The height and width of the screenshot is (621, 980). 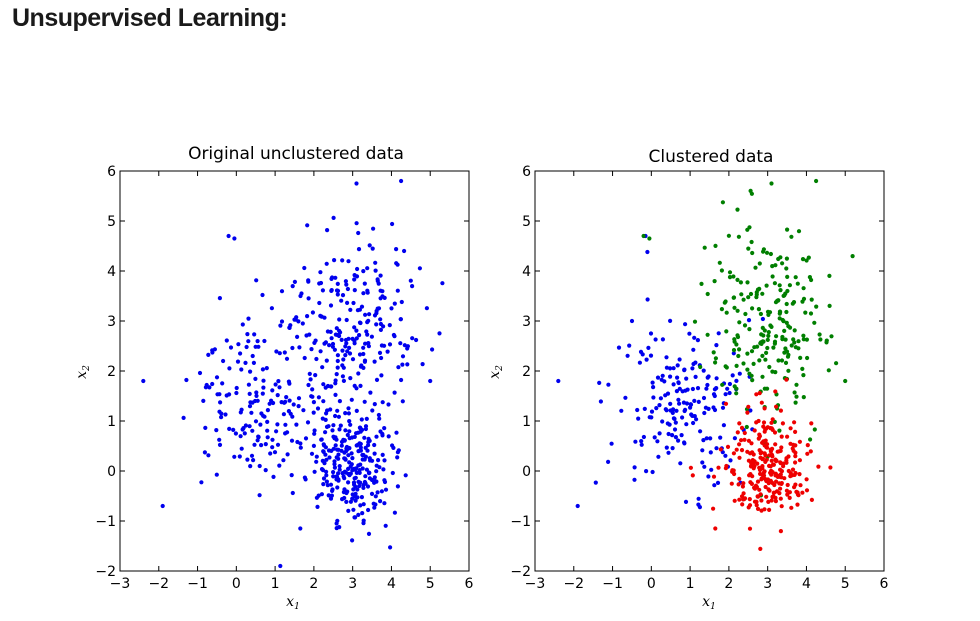 I want to click on y-tick-label: 0, so click(x=526, y=472).